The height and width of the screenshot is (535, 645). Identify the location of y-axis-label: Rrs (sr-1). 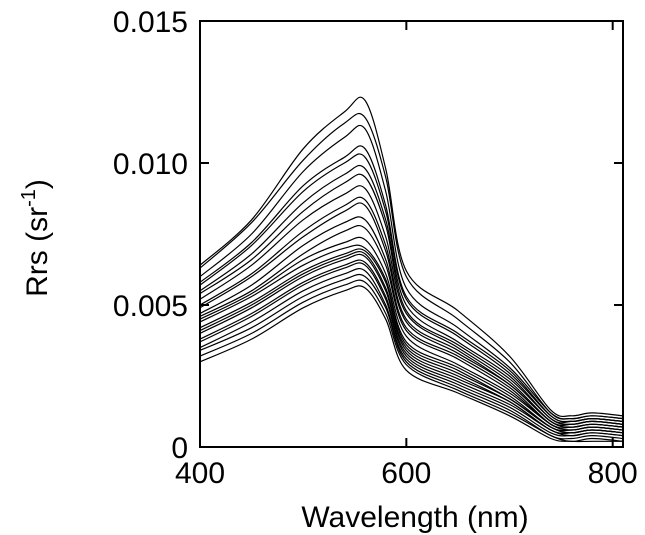
(36, 238).